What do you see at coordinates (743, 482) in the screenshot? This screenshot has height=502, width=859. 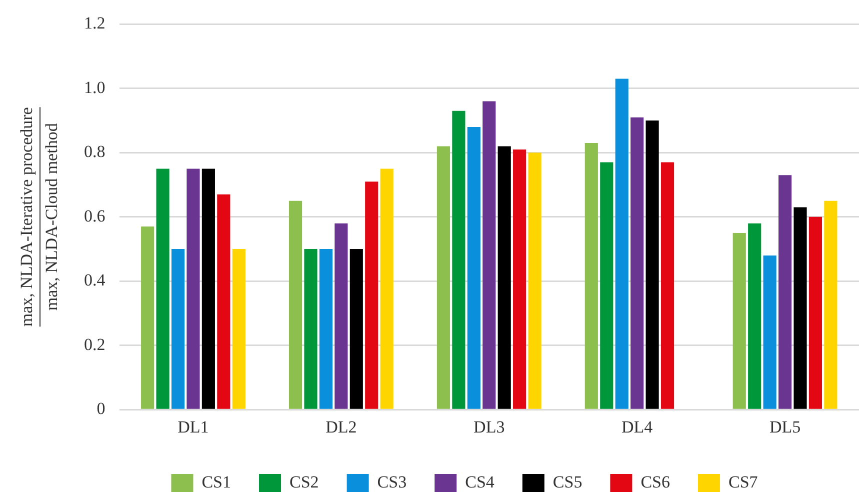 I see `legend-label: CS7` at bounding box center [743, 482].